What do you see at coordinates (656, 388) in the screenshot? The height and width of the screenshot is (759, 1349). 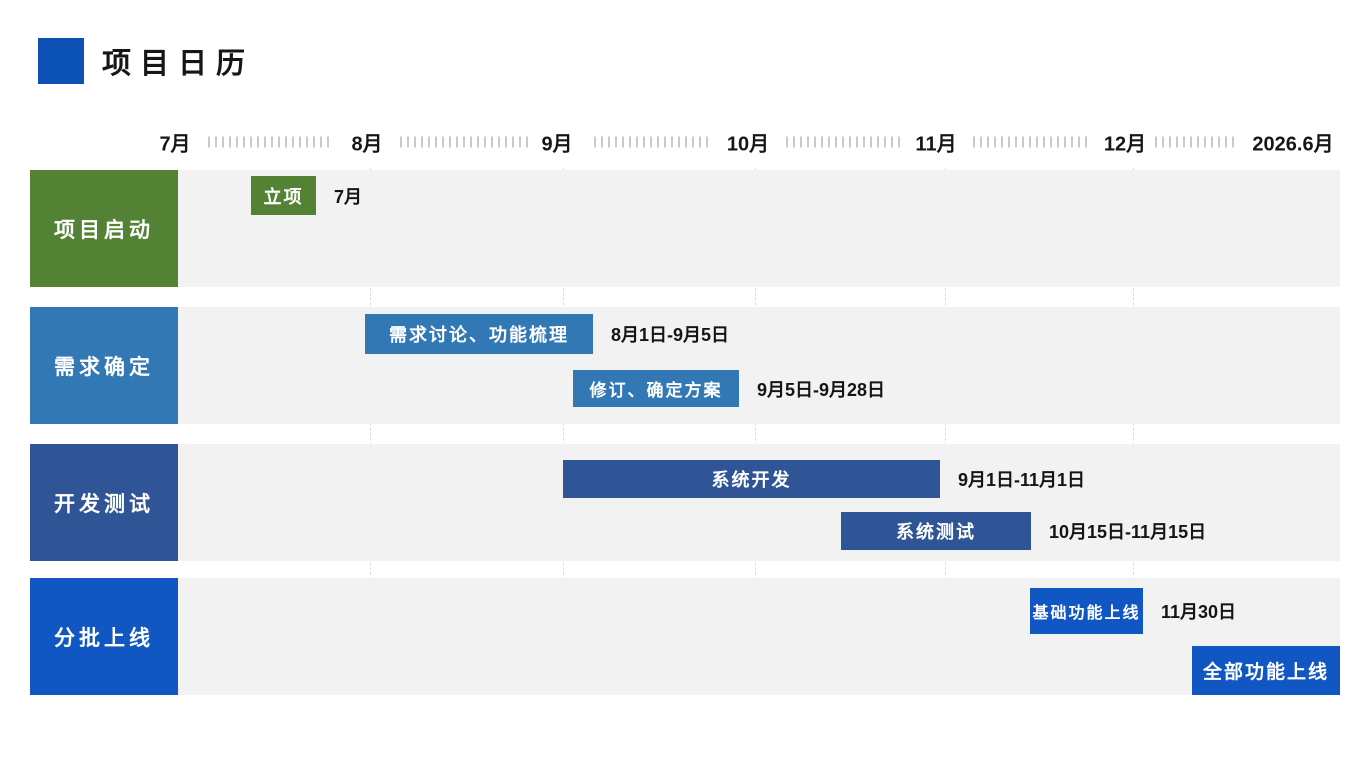 I see `gantt-task-bar: 修订、确定方案` at bounding box center [656, 388].